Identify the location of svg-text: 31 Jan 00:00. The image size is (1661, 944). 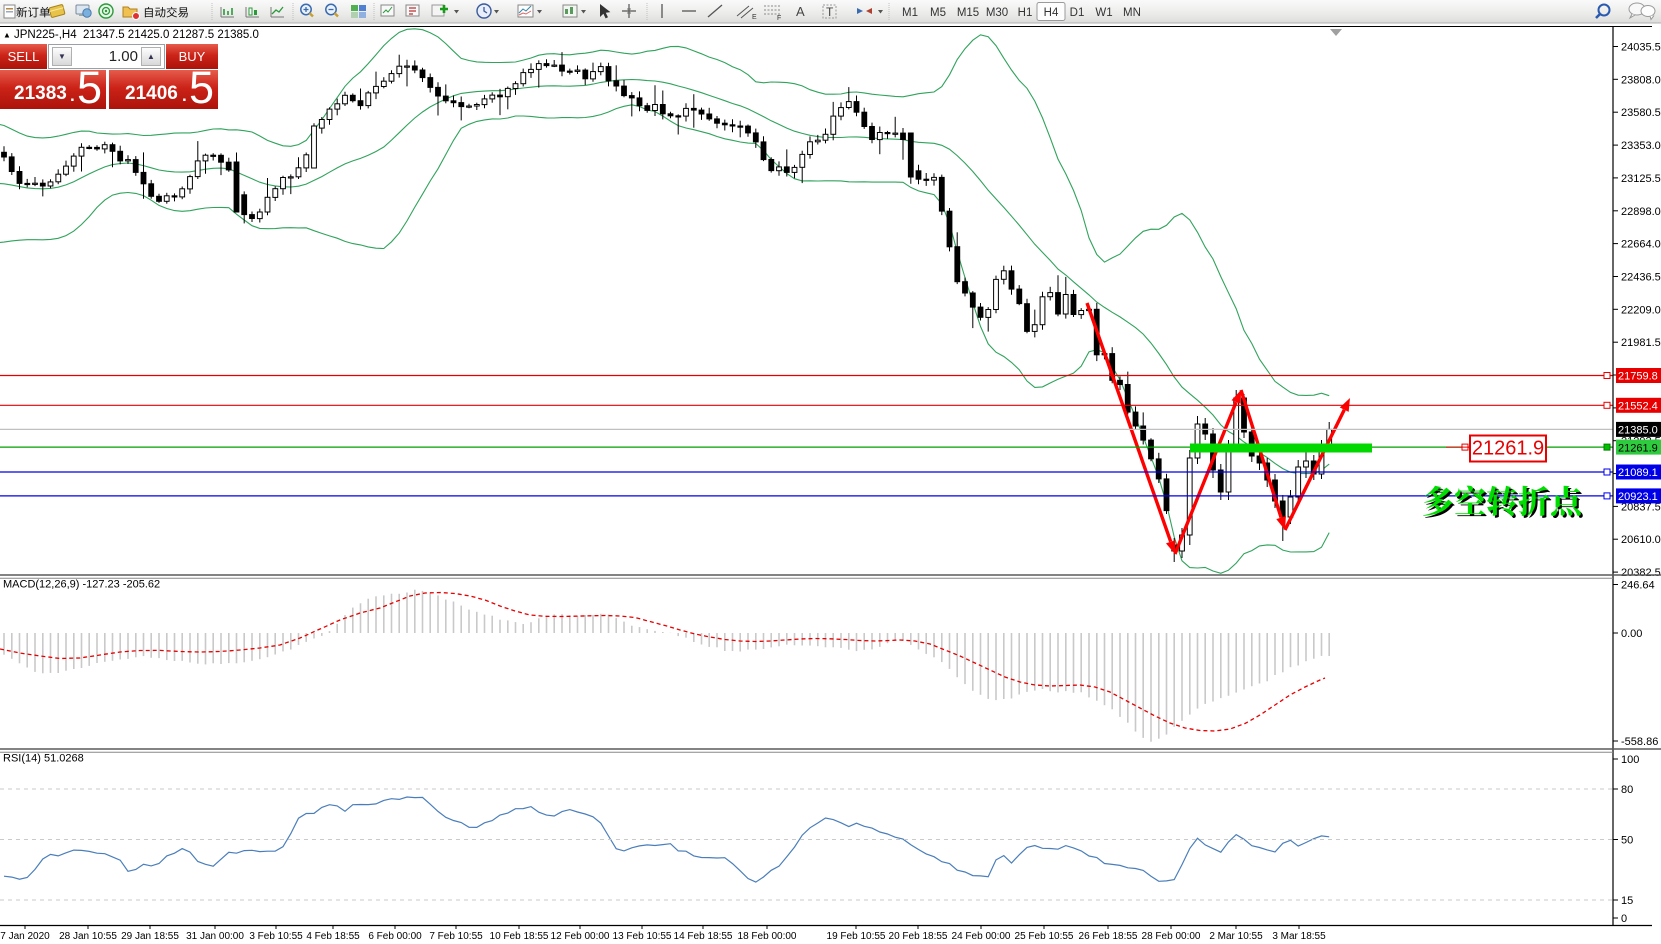
(215, 936).